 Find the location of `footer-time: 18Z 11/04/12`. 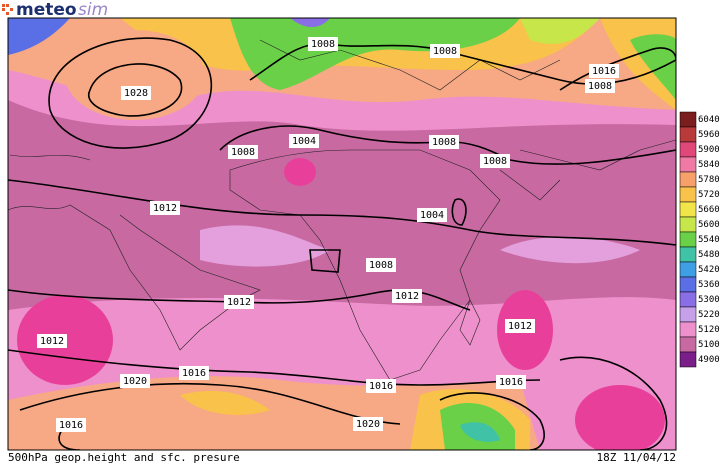

footer-time: 18Z 11/04/12 is located at coordinates (636, 457).